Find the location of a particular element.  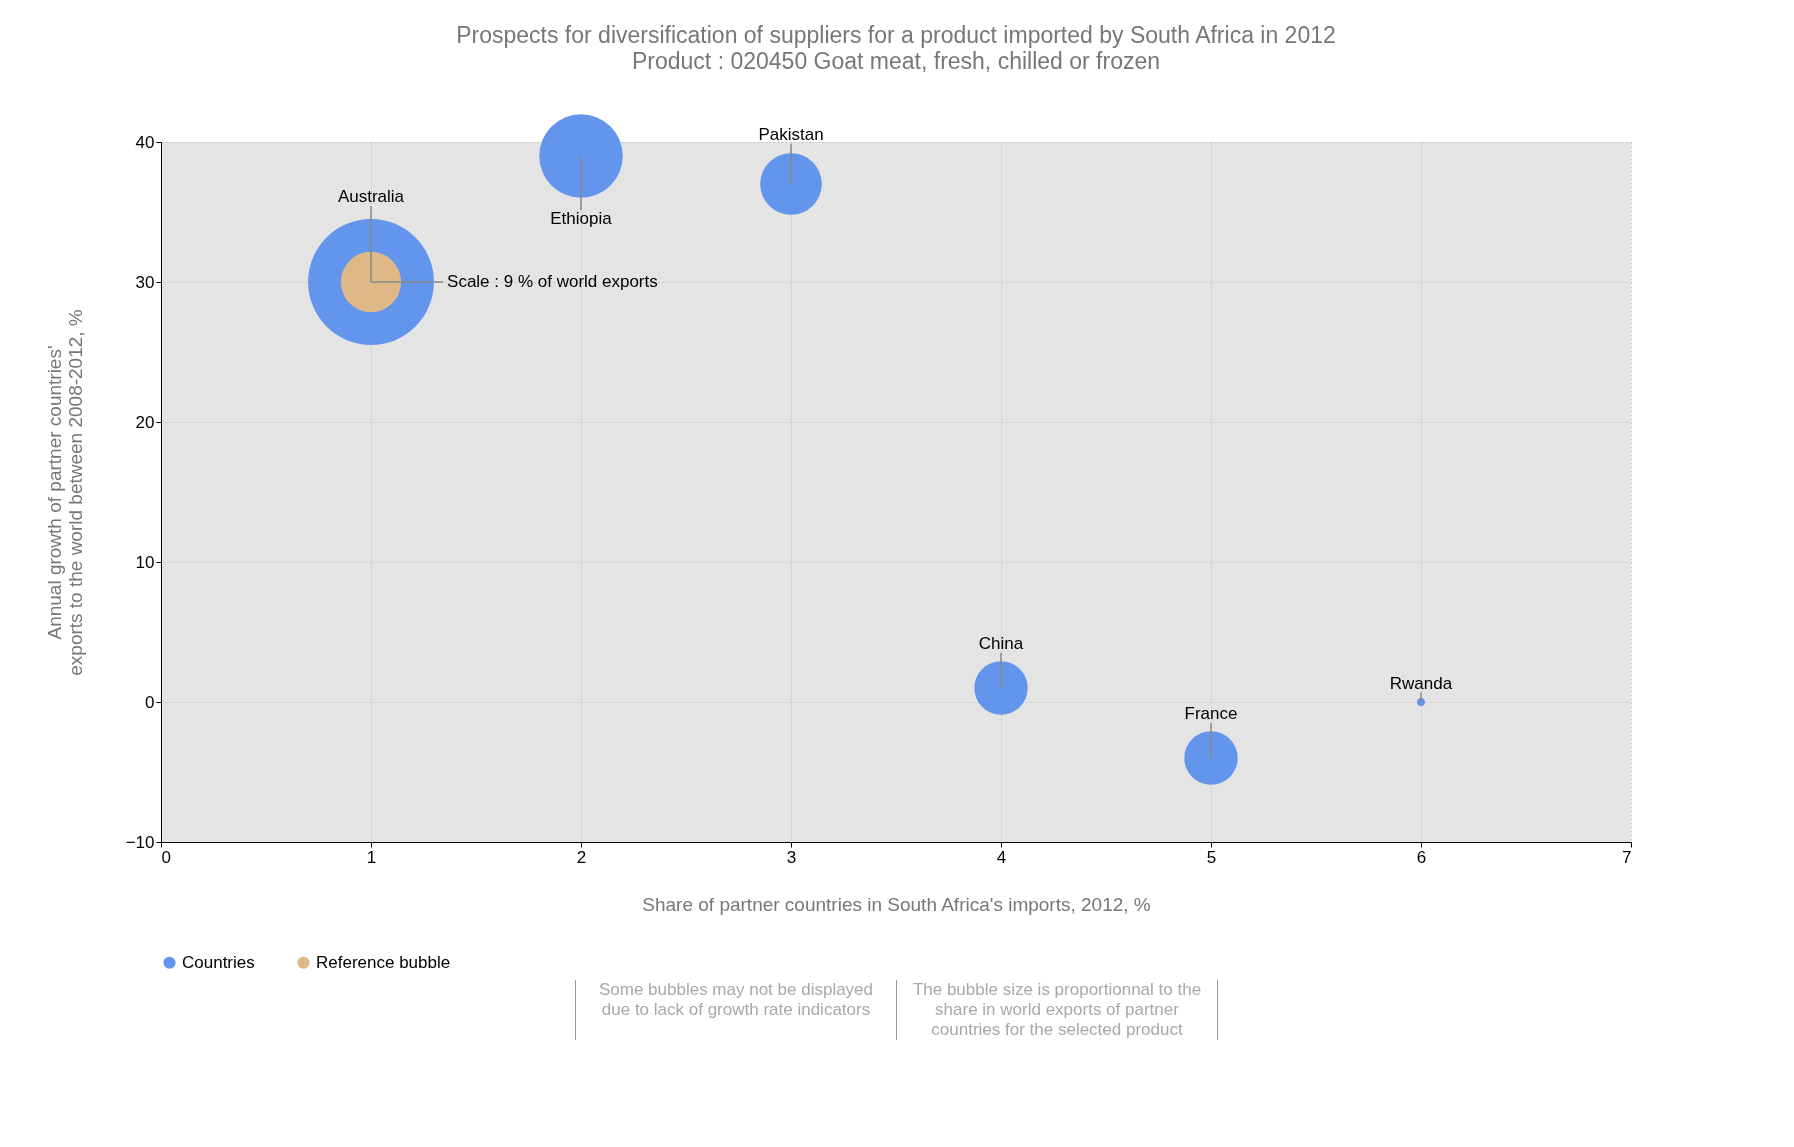

y-tick-label: 40 is located at coordinates (145, 142).